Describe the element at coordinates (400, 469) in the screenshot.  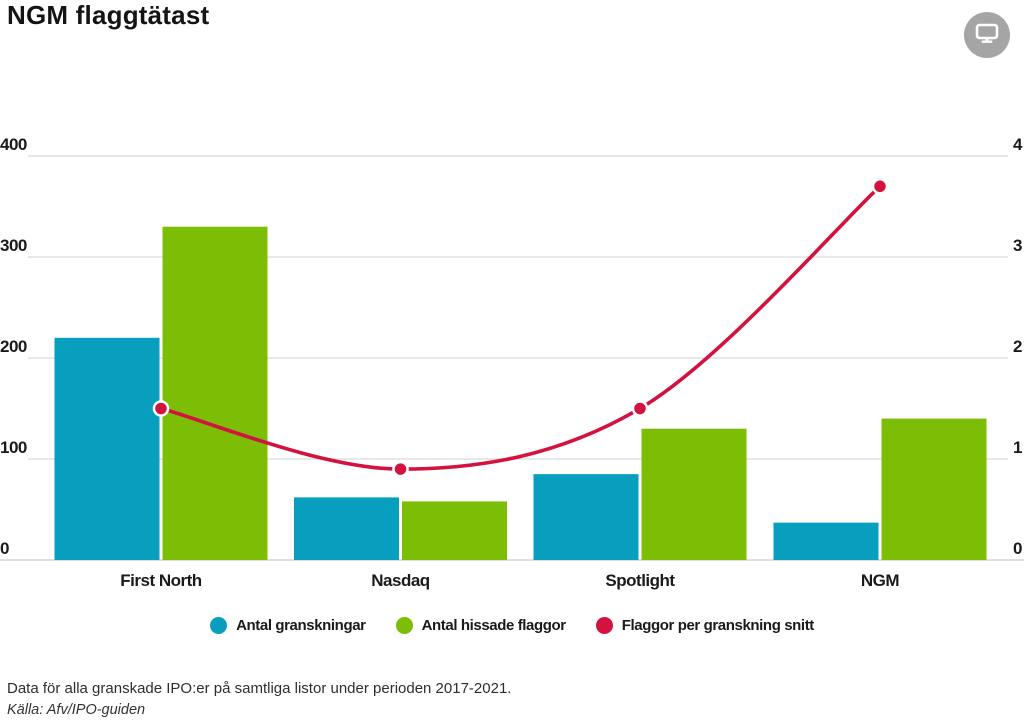
I see `line-point-nasdaq` at that location.